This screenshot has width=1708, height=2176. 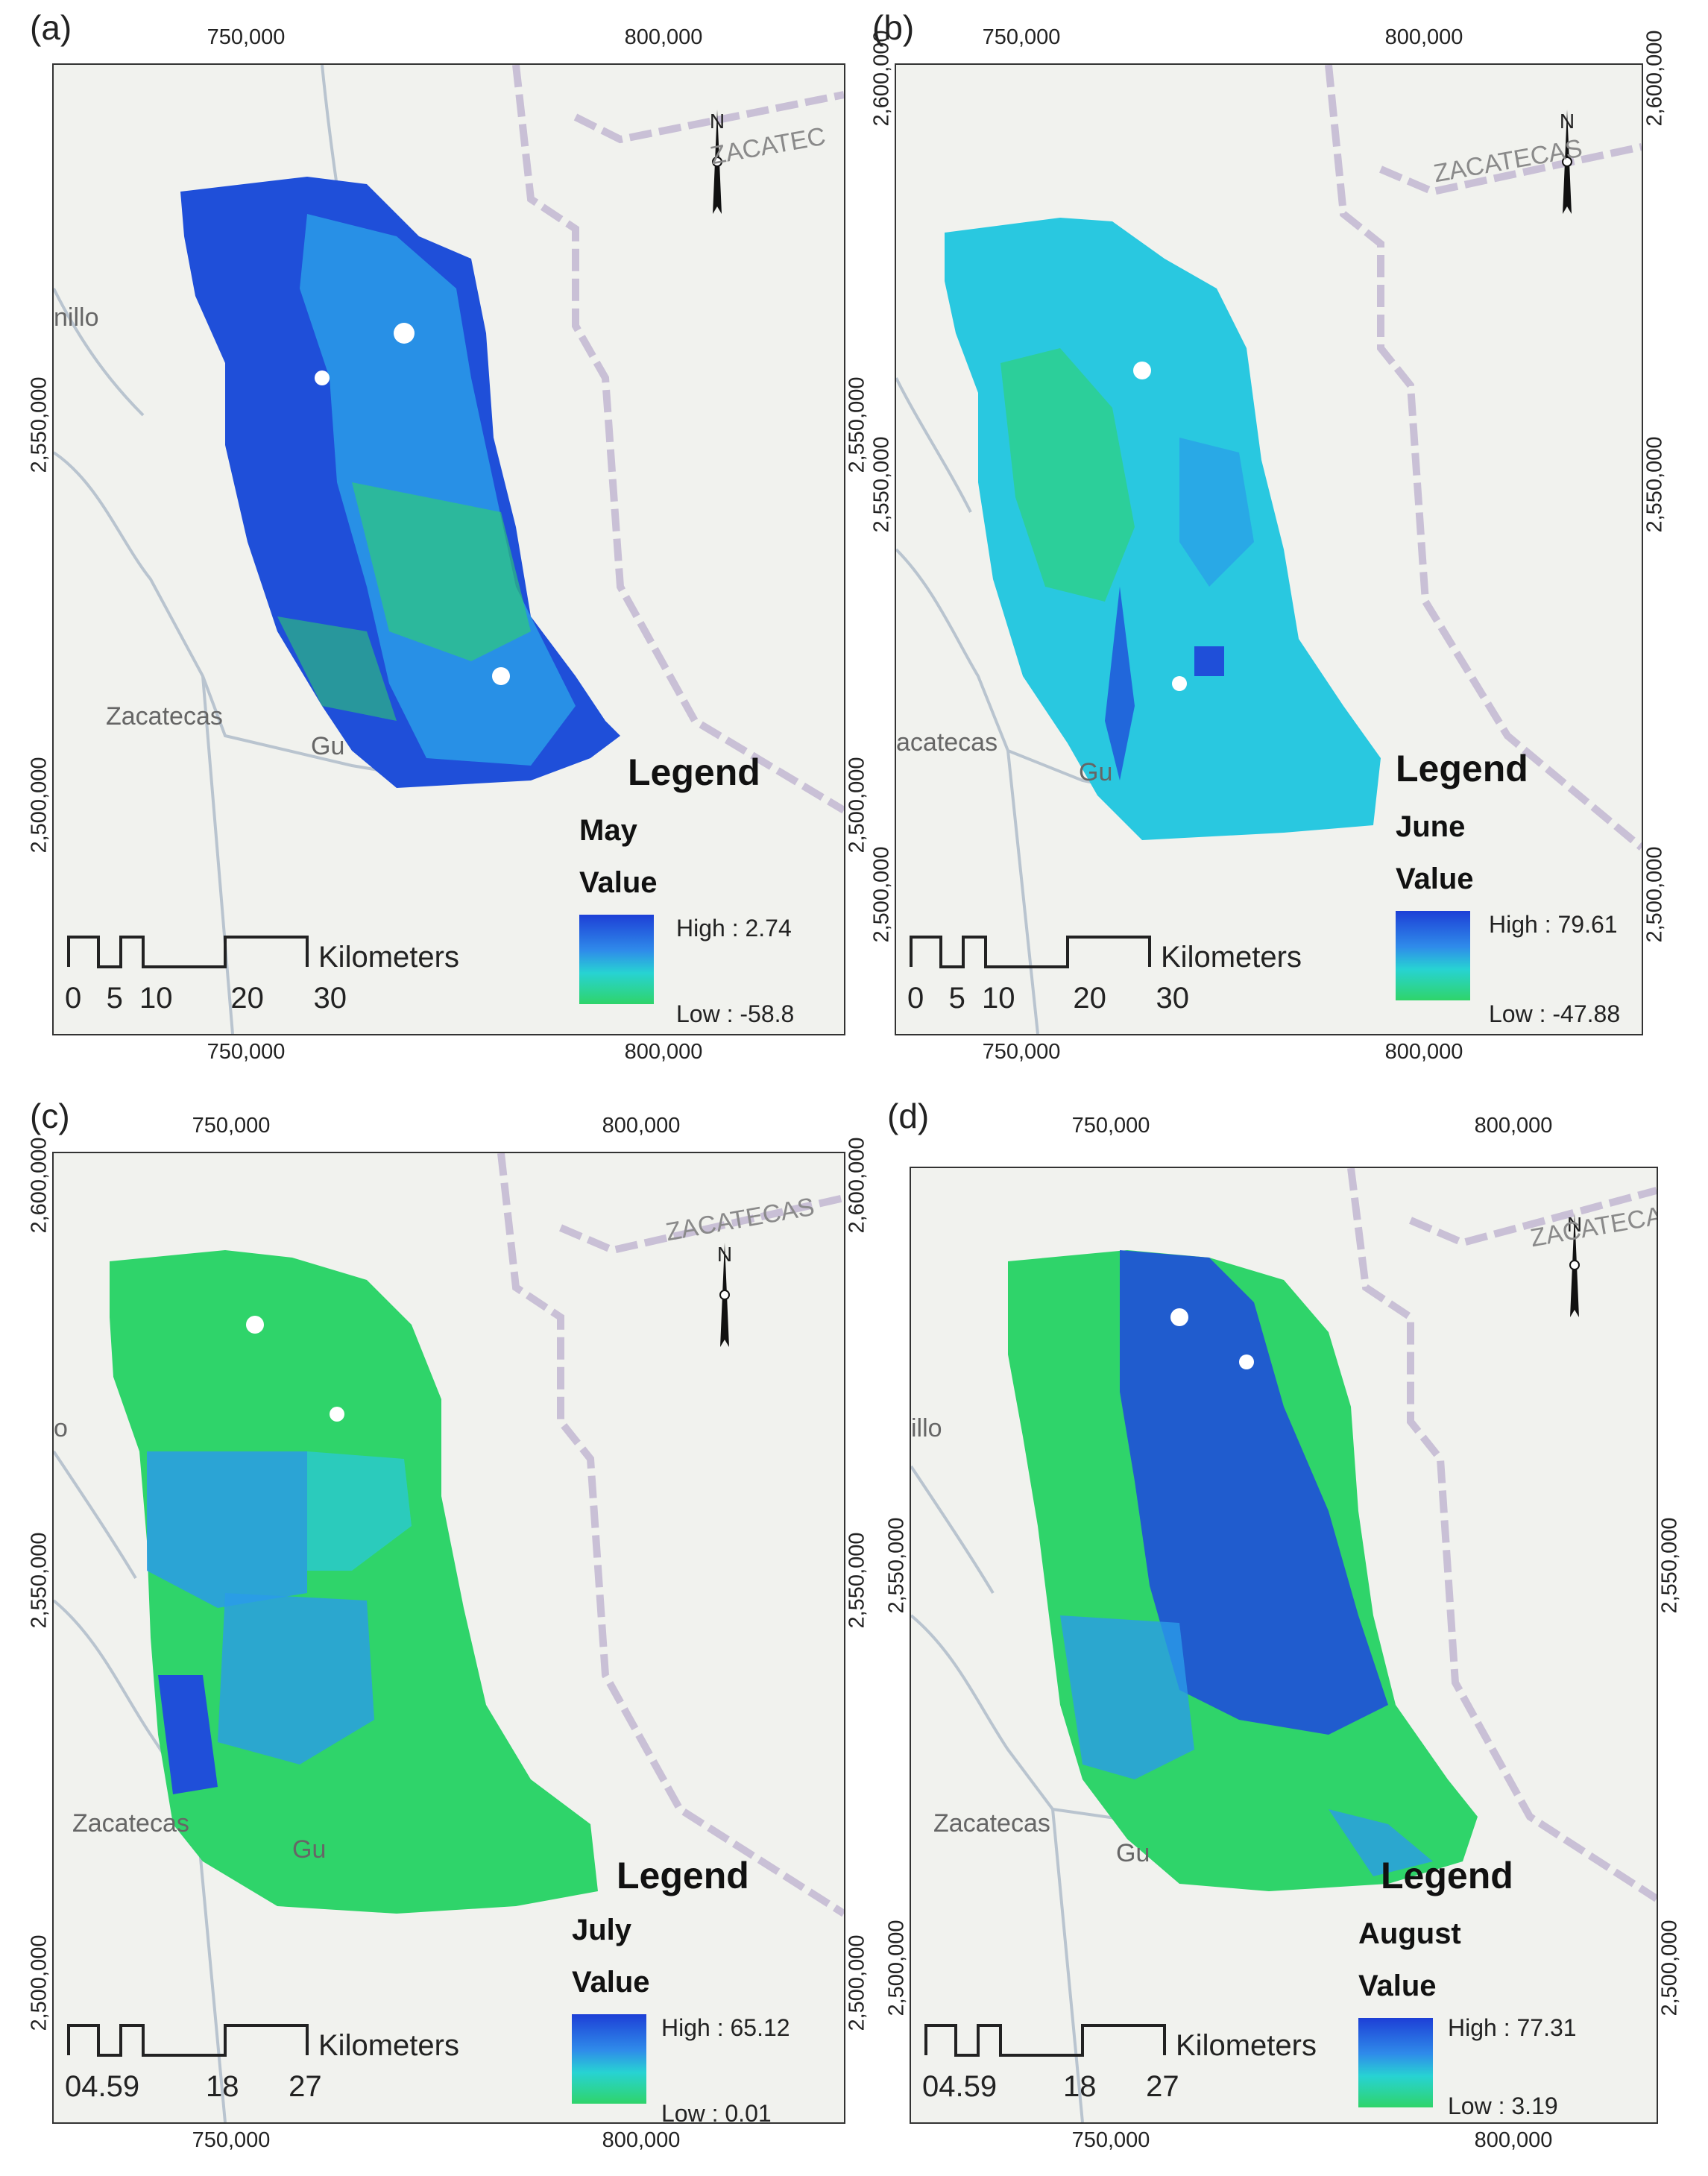 What do you see at coordinates (61, 1428) in the screenshot?
I see `place-label: o` at bounding box center [61, 1428].